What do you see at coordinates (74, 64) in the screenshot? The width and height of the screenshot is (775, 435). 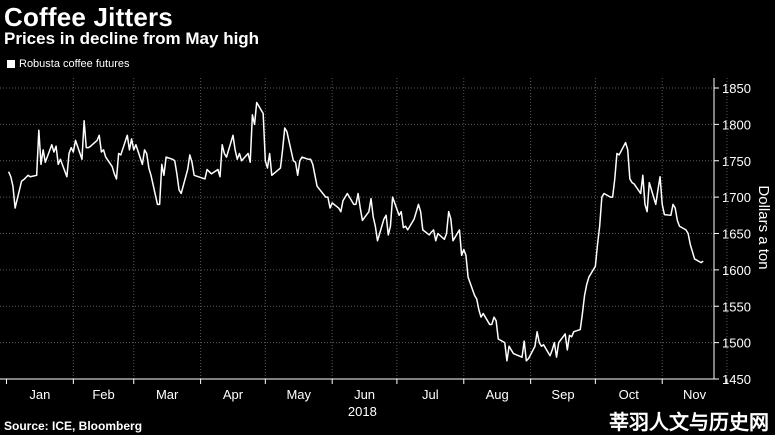 I see `legend-label: Robusta coffee futures` at bounding box center [74, 64].